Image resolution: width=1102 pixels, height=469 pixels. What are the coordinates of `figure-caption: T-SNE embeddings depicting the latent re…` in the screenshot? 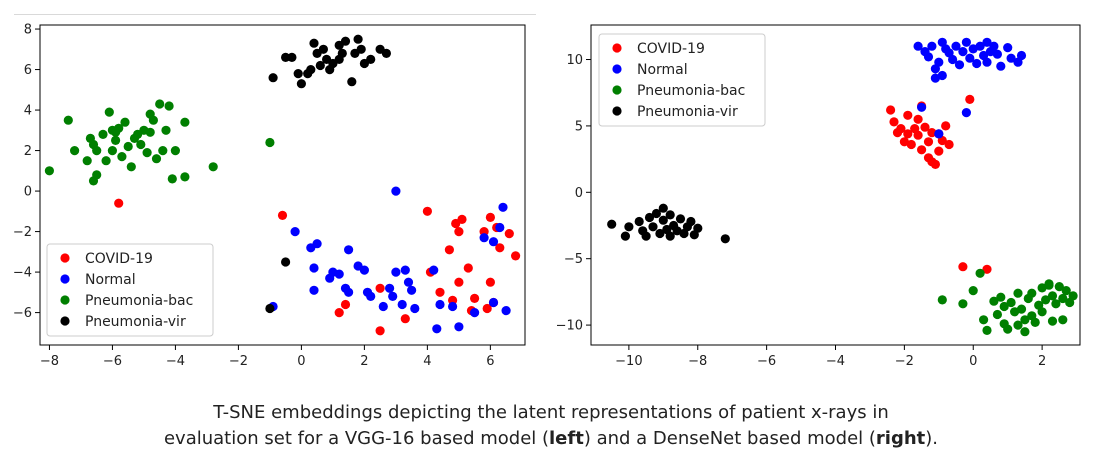 It's located at (551, 426).